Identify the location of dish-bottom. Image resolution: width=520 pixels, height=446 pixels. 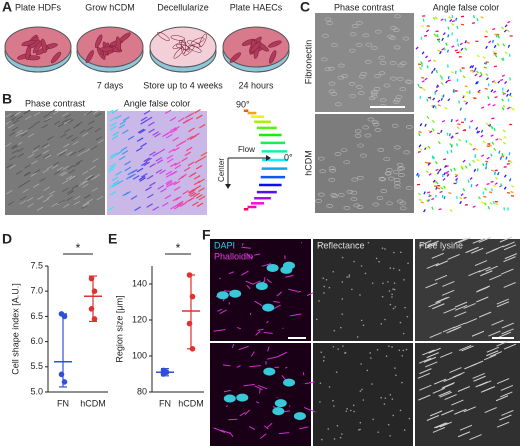
(183, 47).